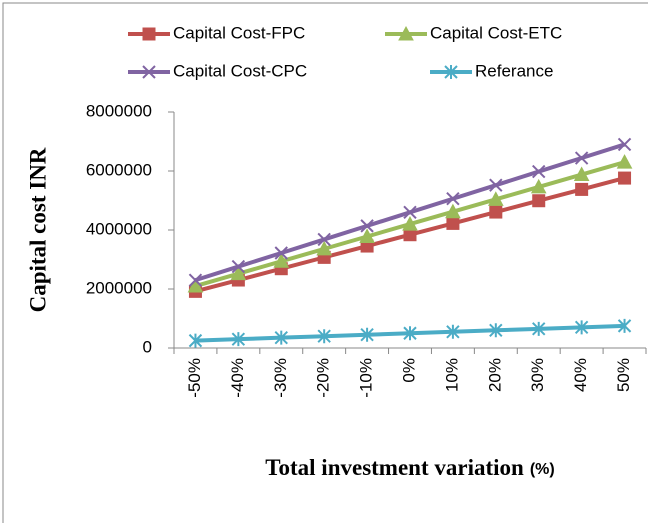 Image resolution: width=648 pixels, height=523 pixels. I want to click on legend-item: Capital Cost-FPC, so click(216, 32).